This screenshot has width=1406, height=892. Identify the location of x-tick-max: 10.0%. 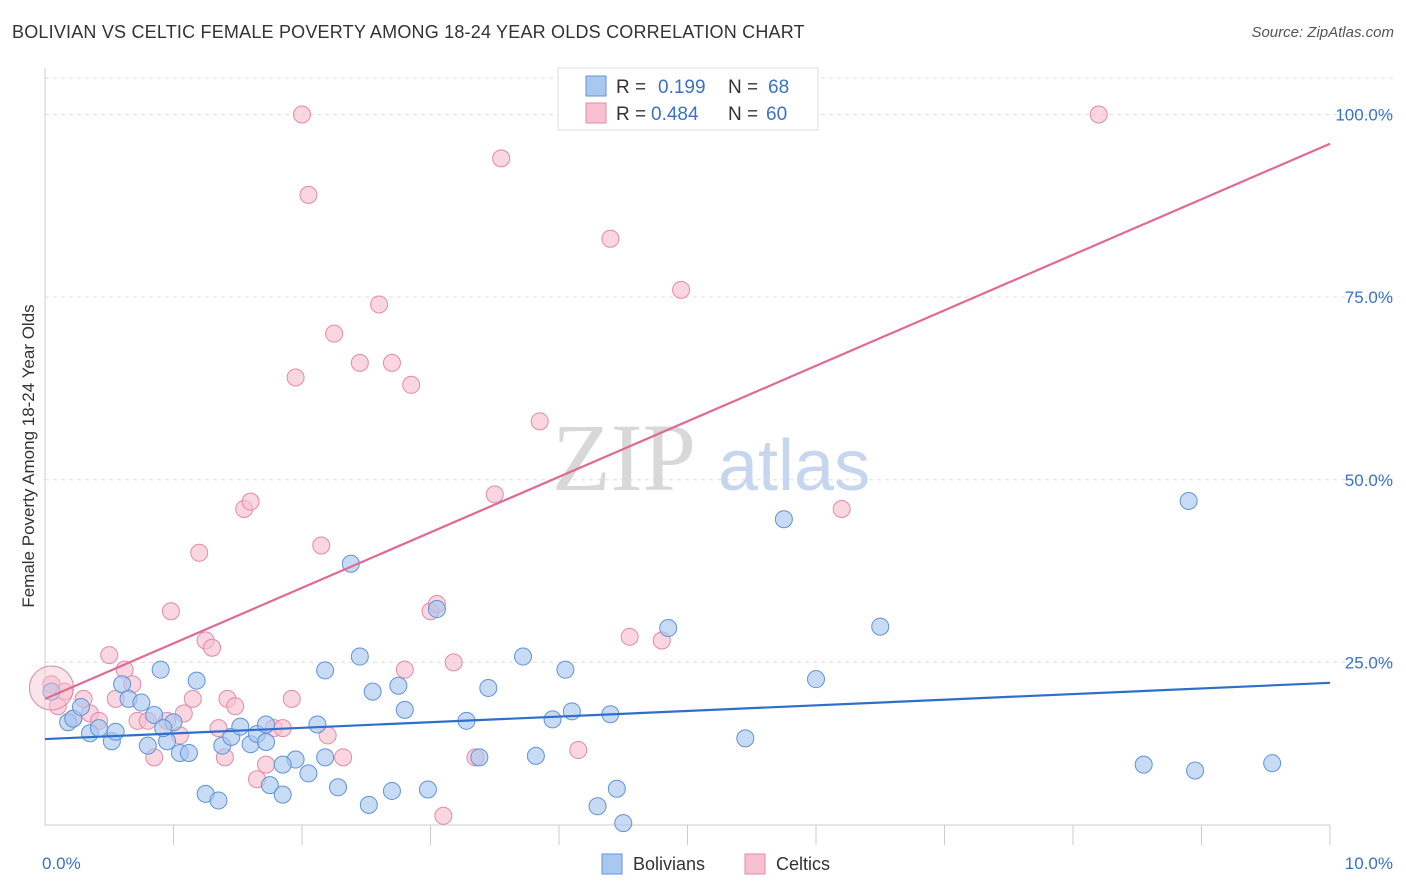
(1369, 863).